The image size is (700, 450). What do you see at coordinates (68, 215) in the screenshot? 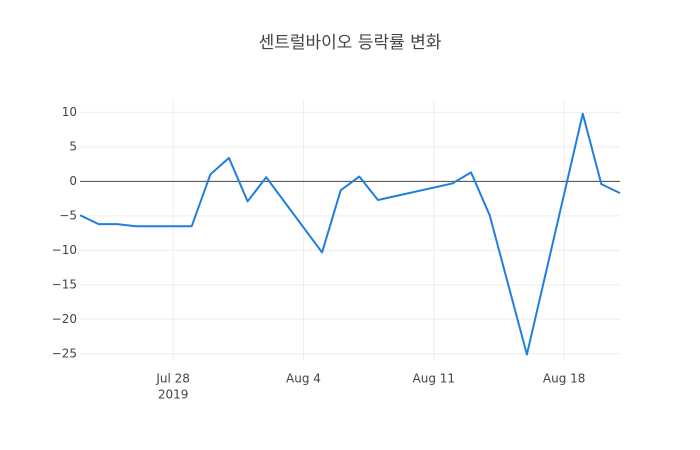
I see `y-tick-label: −5` at bounding box center [68, 215].